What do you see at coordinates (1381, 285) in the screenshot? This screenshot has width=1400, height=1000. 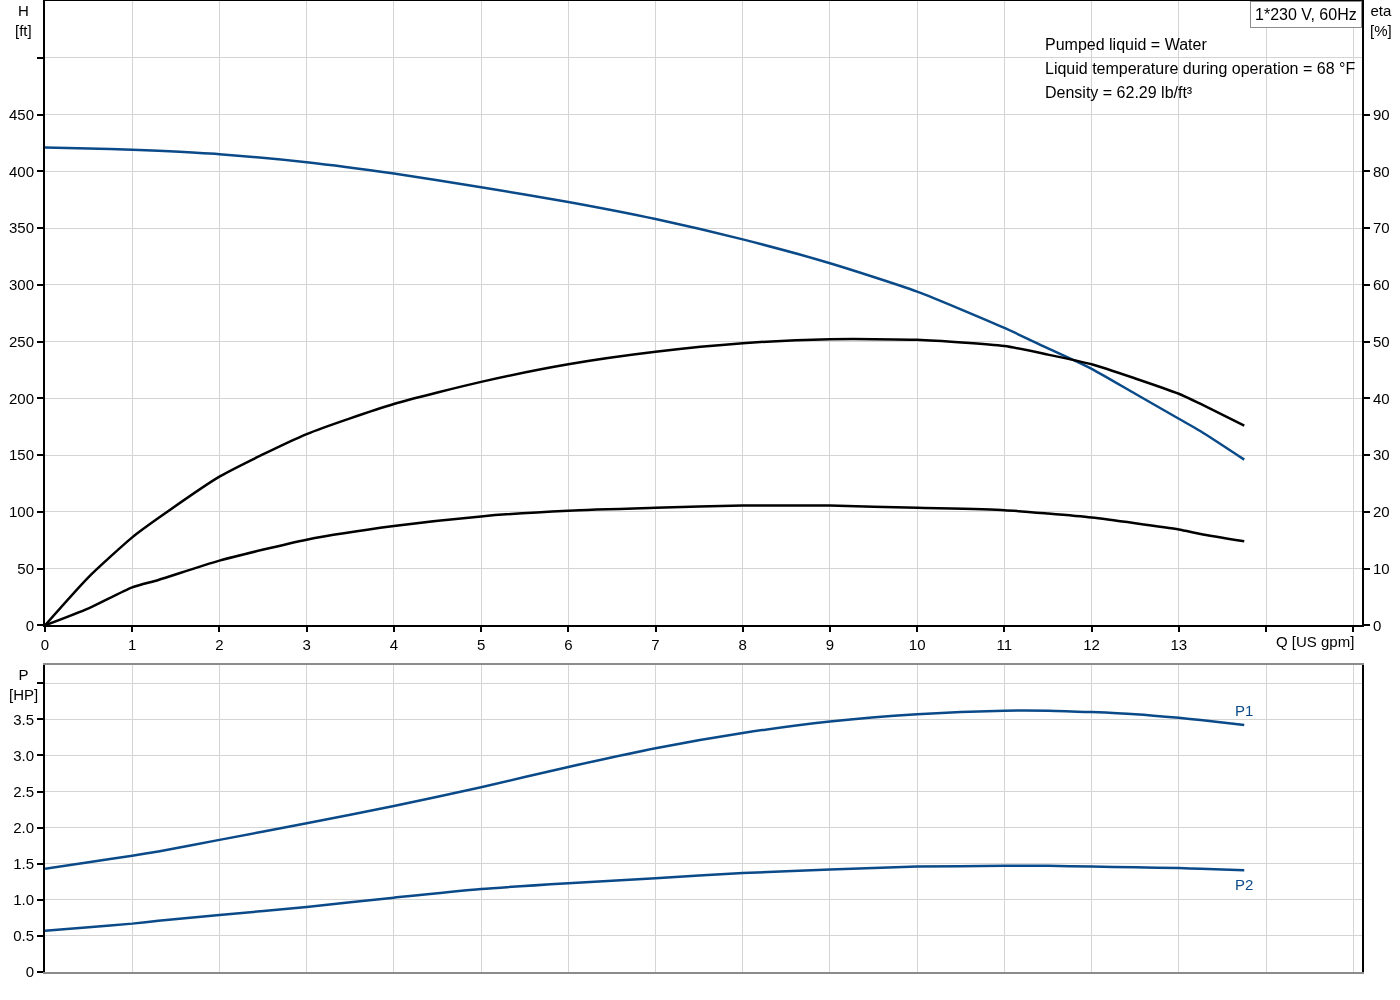 I see `y2-tick-label: 60` at bounding box center [1381, 285].